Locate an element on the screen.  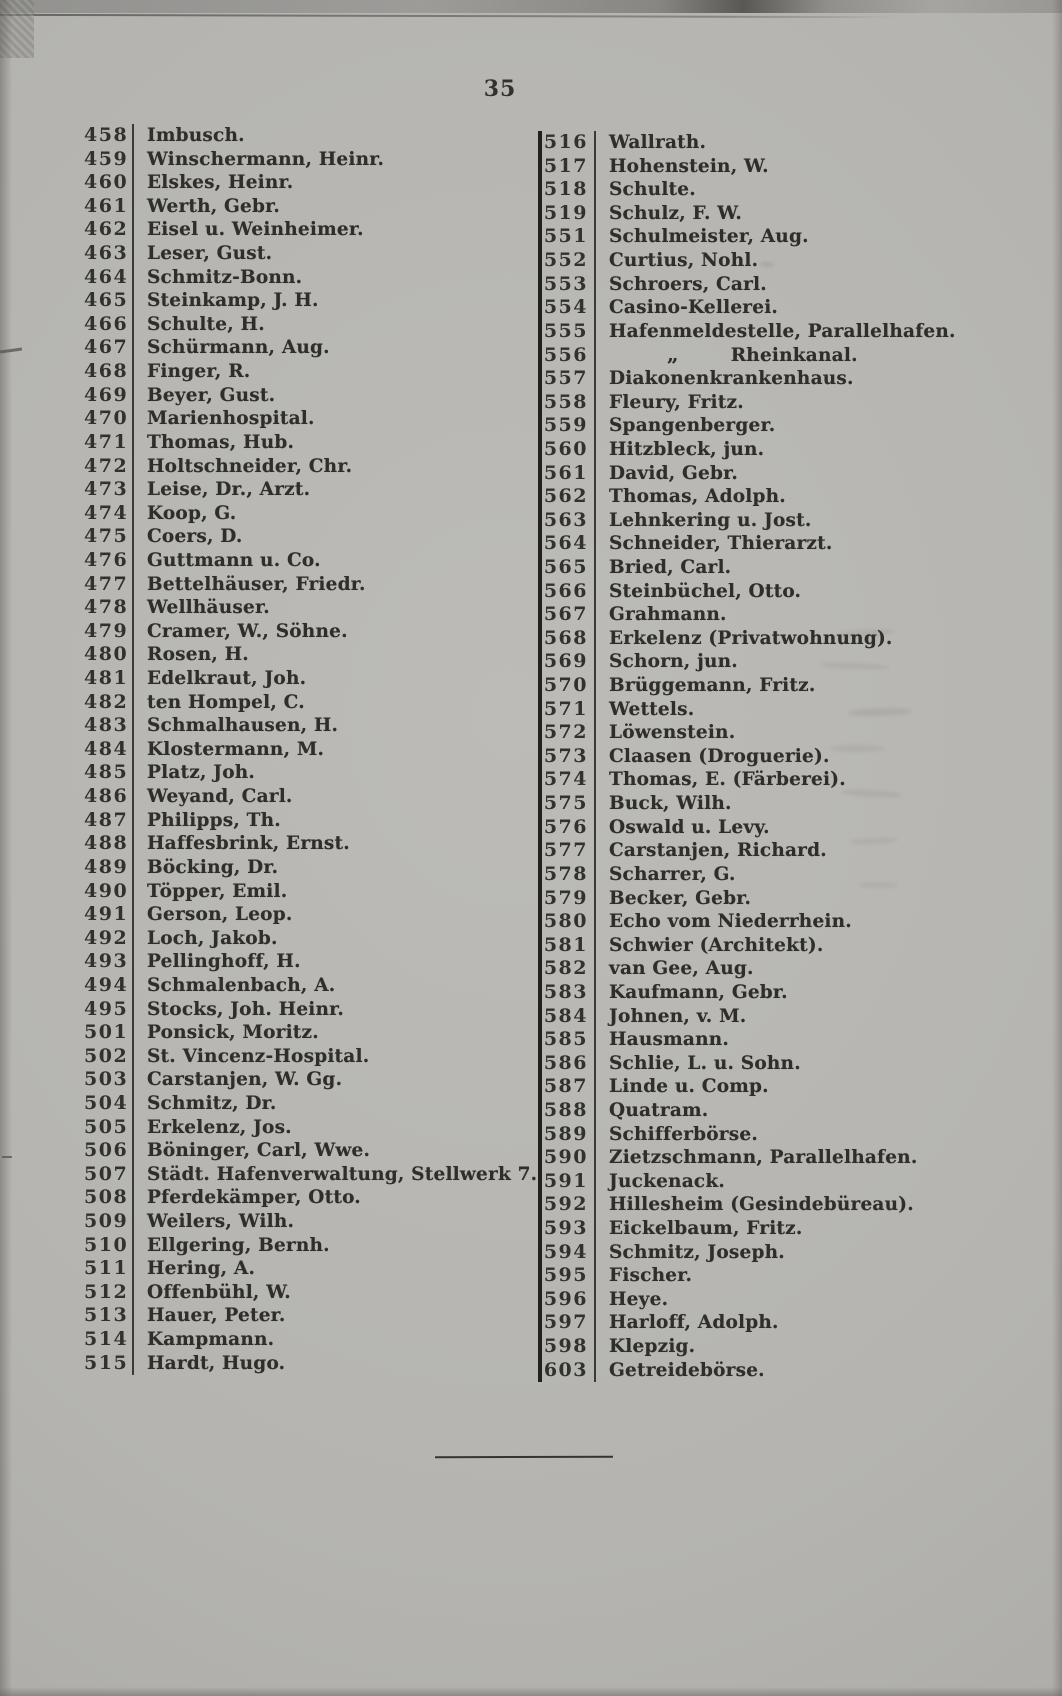
entry-number: 471 is located at coordinates (109, 442).